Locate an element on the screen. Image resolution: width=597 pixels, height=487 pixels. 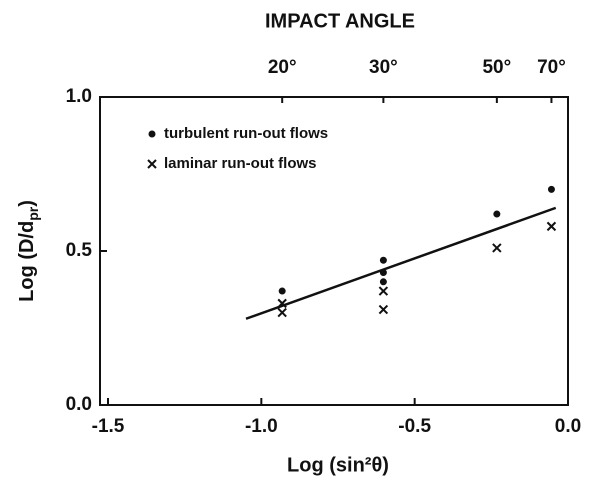
x-tick-label: -1.0 is located at coordinates (261, 426).